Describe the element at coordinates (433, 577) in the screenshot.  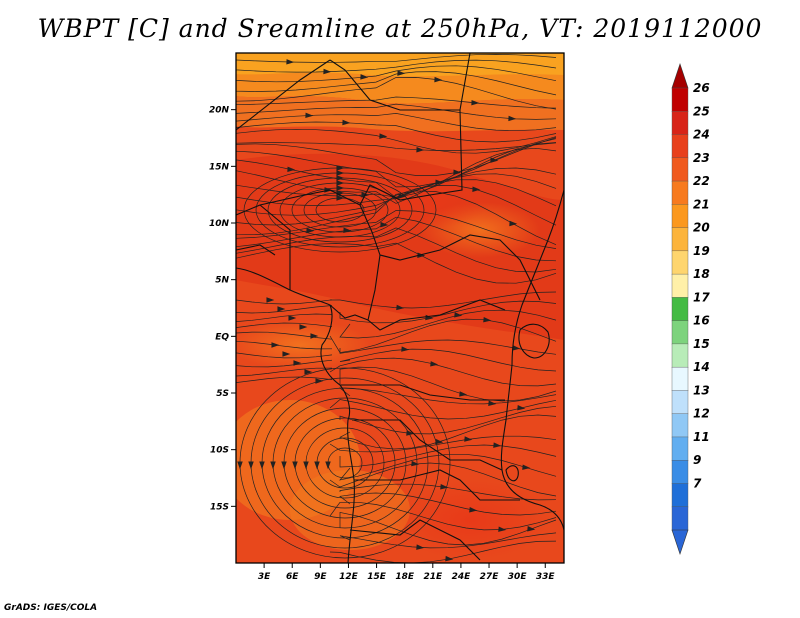
I see `x-tick-label: 21E` at that location.